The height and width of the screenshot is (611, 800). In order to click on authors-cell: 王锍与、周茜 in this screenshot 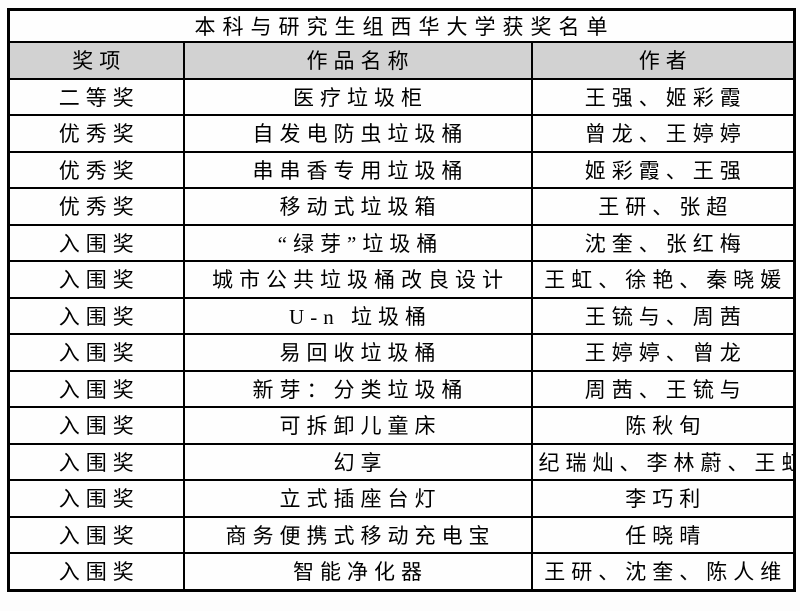, I will do `click(663, 315)`.